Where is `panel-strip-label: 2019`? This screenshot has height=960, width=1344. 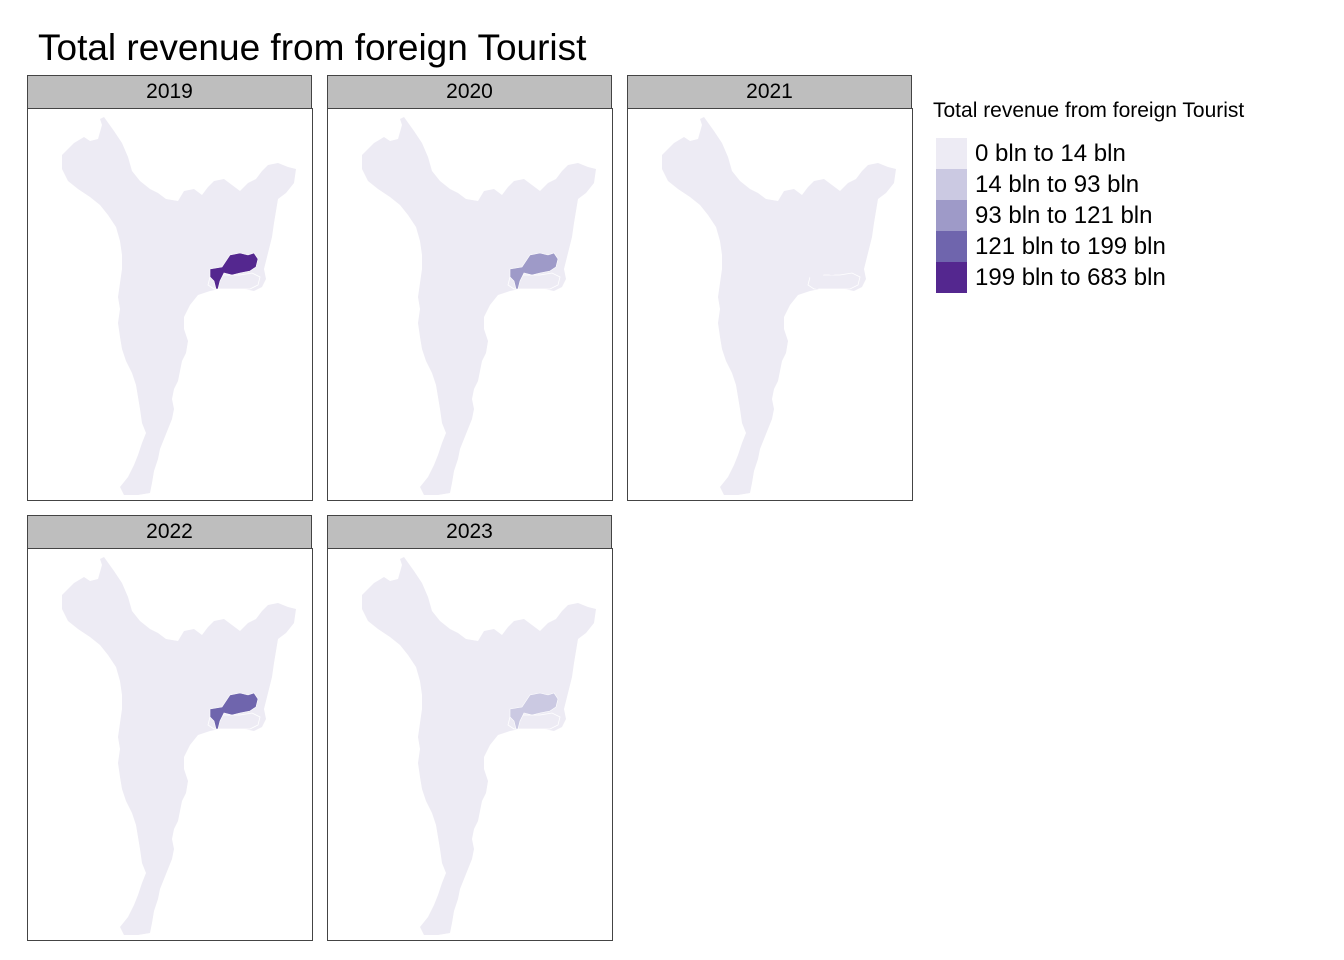 panel-strip-label: 2019 is located at coordinates (169, 92).